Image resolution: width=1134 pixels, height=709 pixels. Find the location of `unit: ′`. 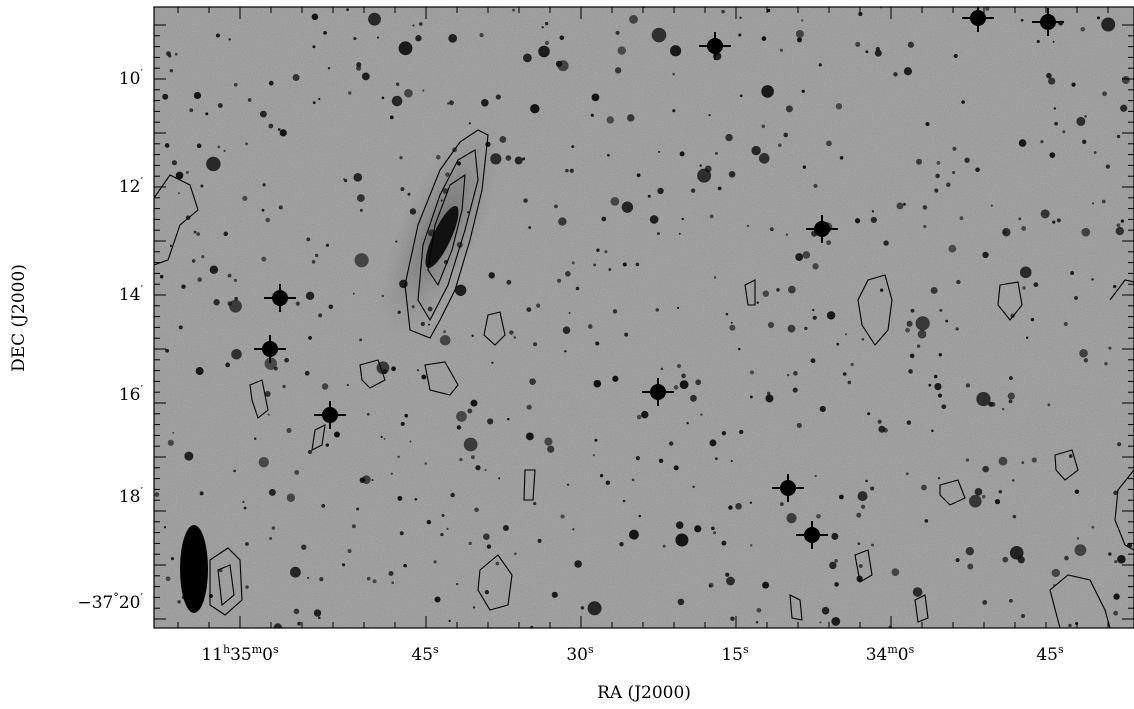

unit: ′ is located at coordinates (142, 389).